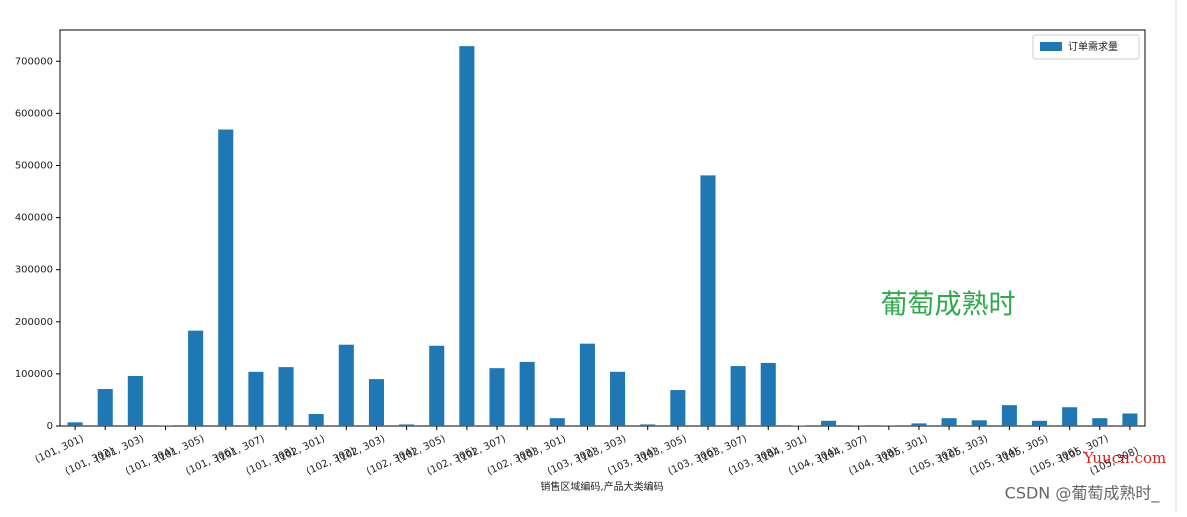 This screenshot has width=1187, height=517. I want to click on y-tick-label: 500000, so click(34, 165).